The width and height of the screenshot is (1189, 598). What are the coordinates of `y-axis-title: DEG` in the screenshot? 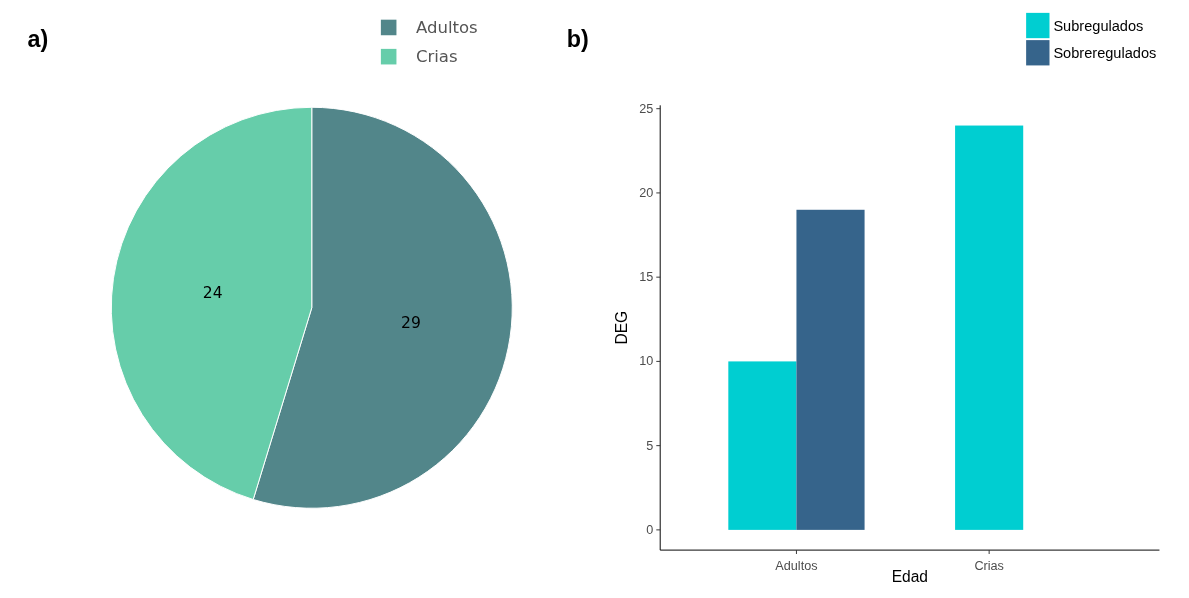 It's located at (622, 327).